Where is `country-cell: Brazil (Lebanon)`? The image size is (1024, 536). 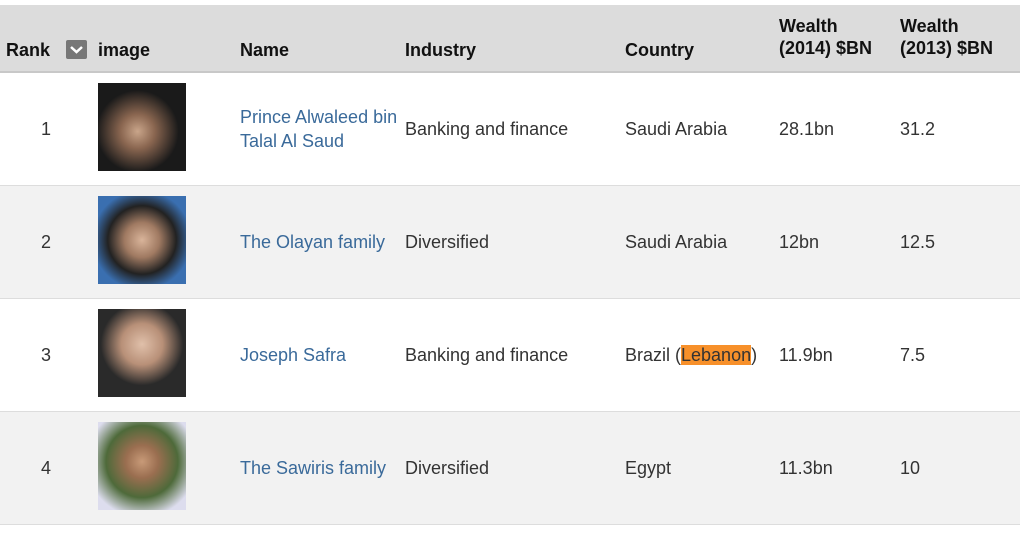
country-cell: Brazil (Lebanon) is located at coordinates (691, 355).